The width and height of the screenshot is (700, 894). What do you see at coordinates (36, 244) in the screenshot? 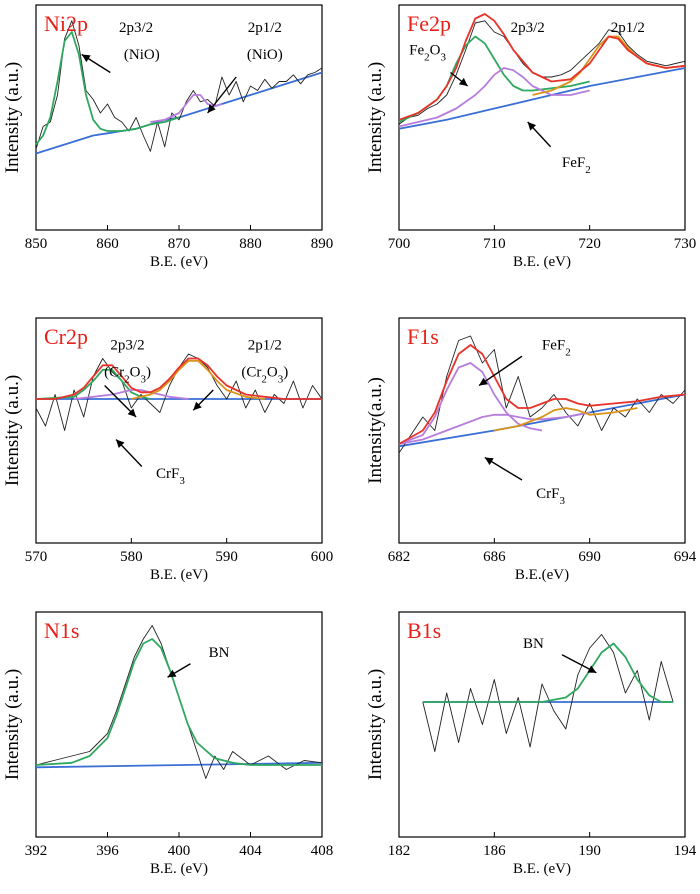
I see `x-tick-label: 850` at bounding box center [36, 244].